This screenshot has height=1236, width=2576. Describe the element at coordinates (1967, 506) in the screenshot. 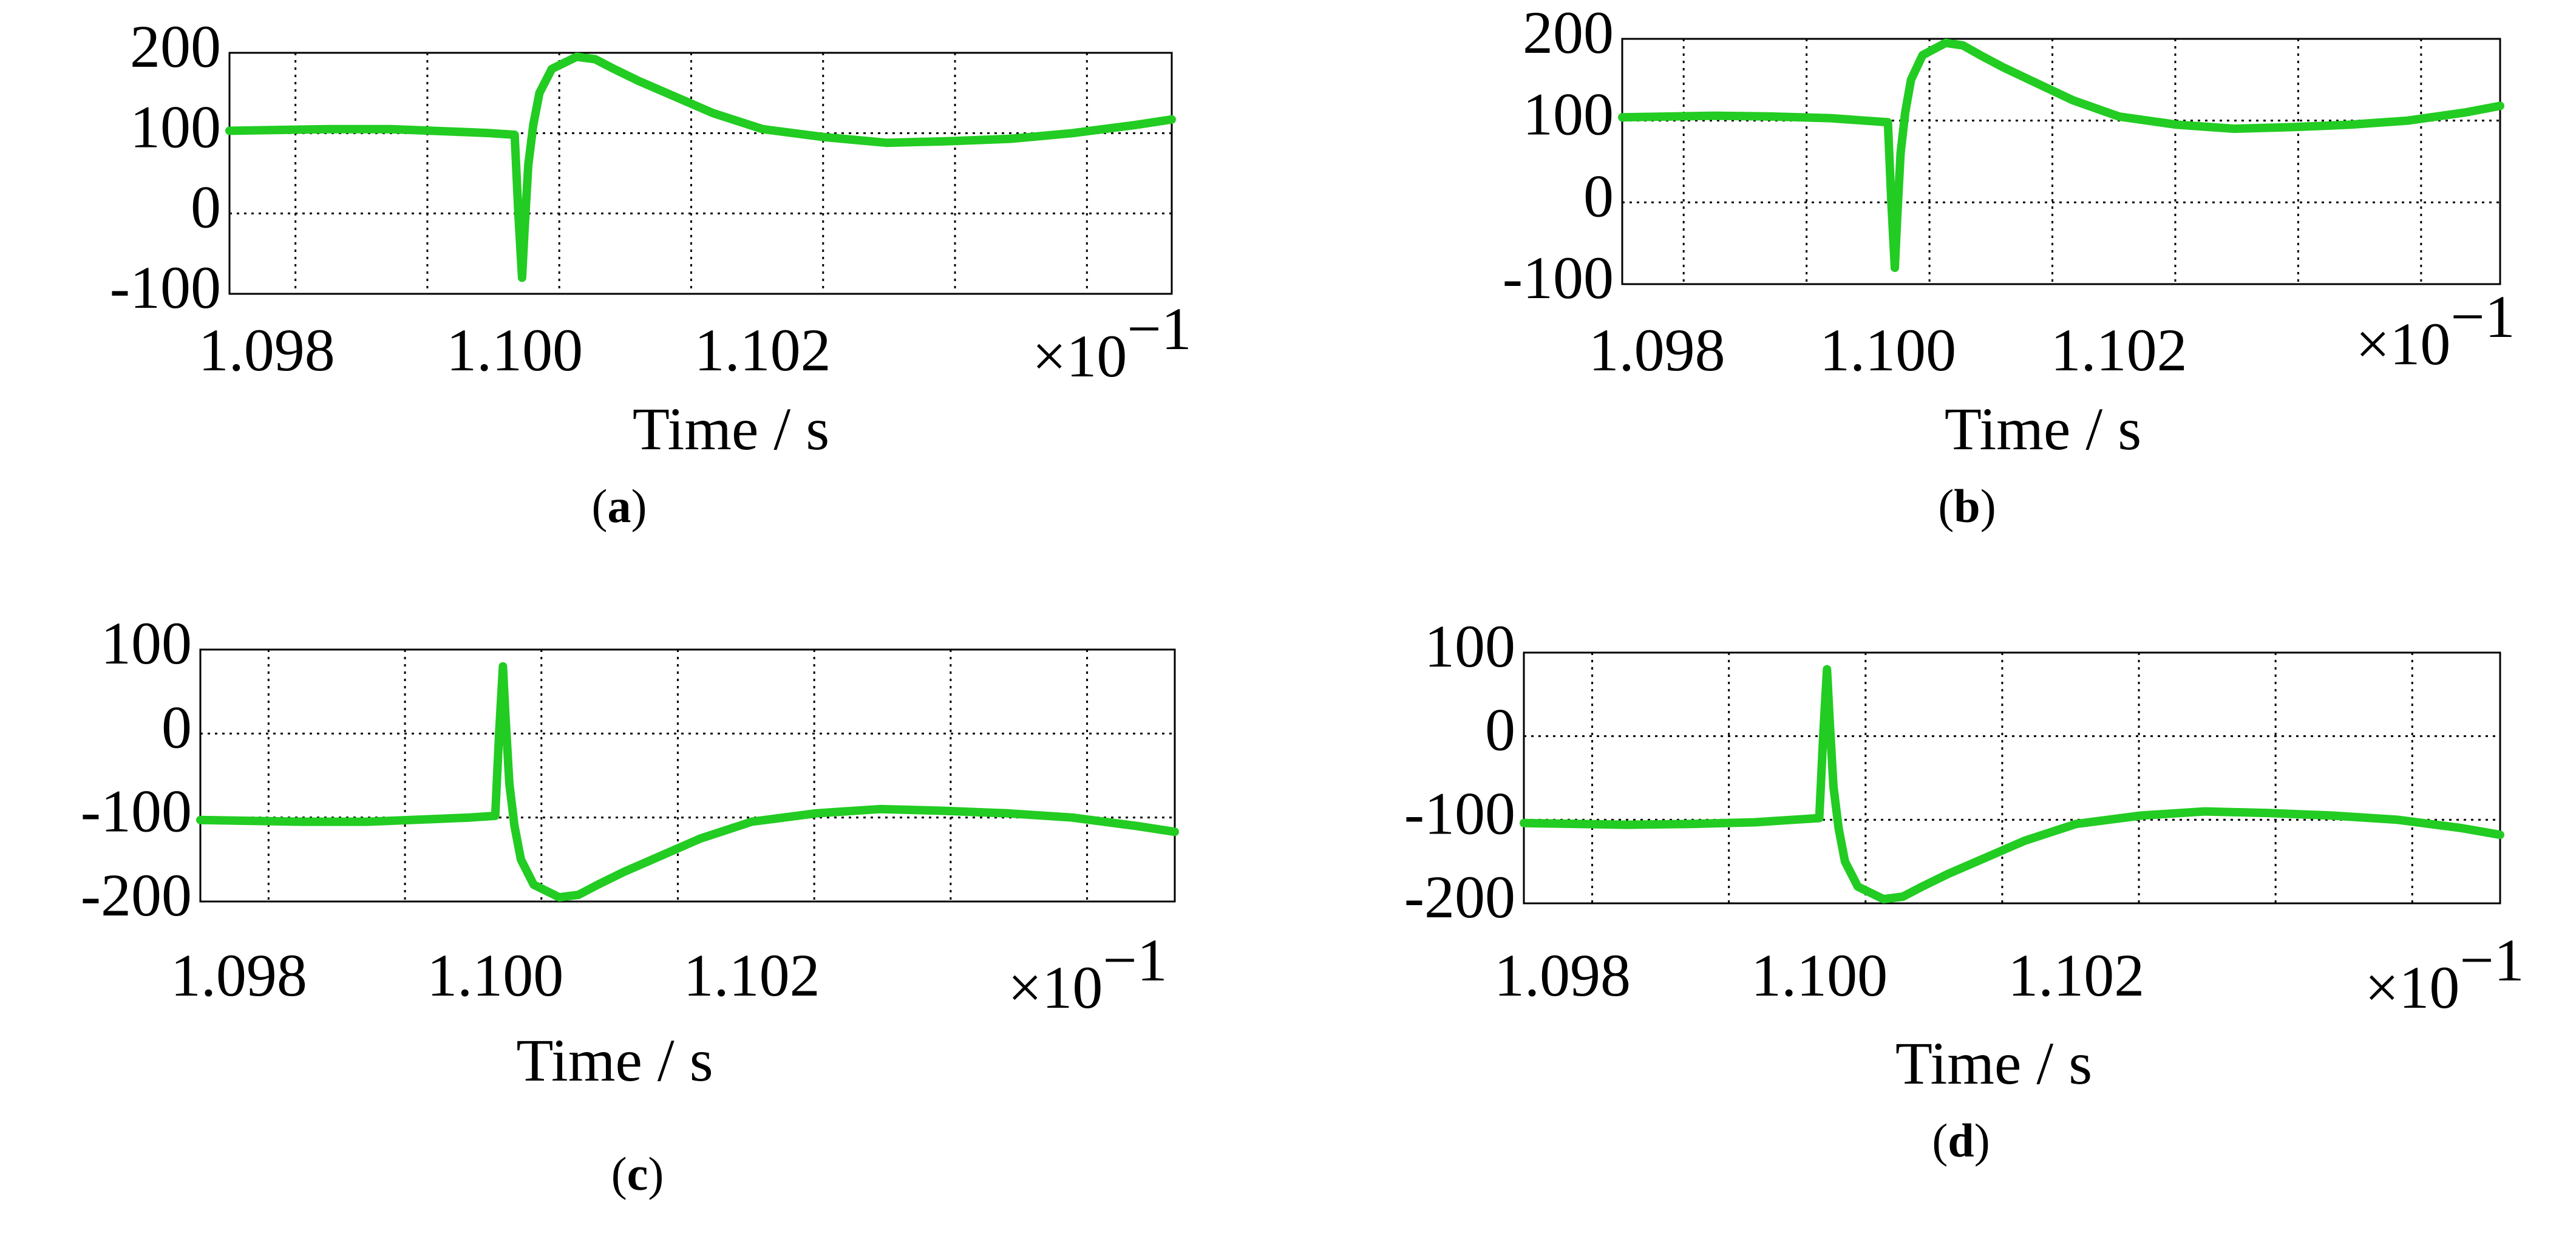

I see `panel-label: (b)` at that location.